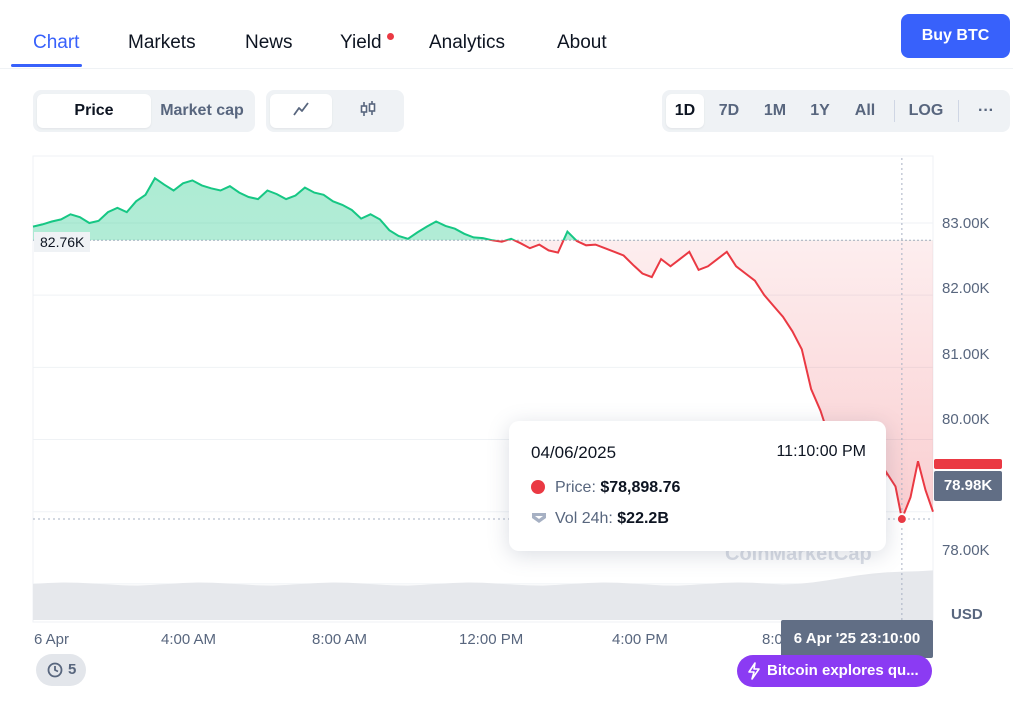 The image size is (1013, 702). What do you see at coordinates (575, 487) in the screenshot?
I see `tooltip-price-label: Price:` at bounding box center [575, 487].